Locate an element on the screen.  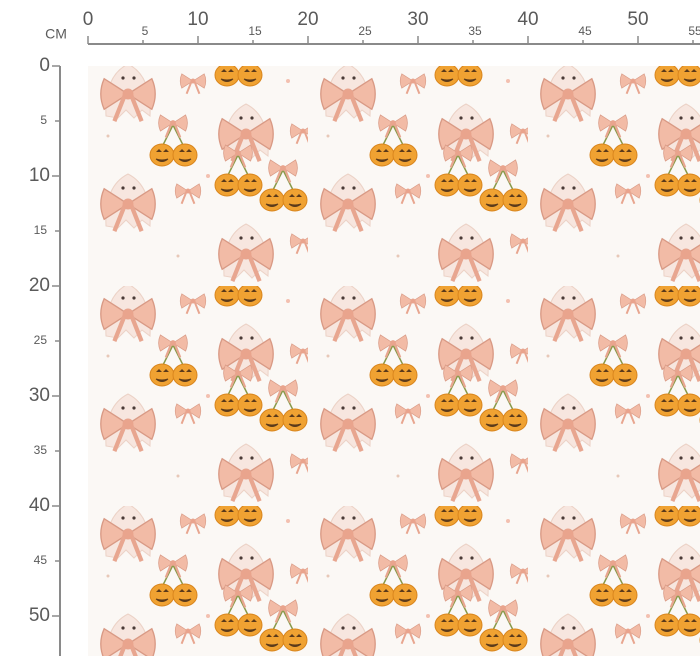
ruler-label: 55 is located at coordinates (694, 31).